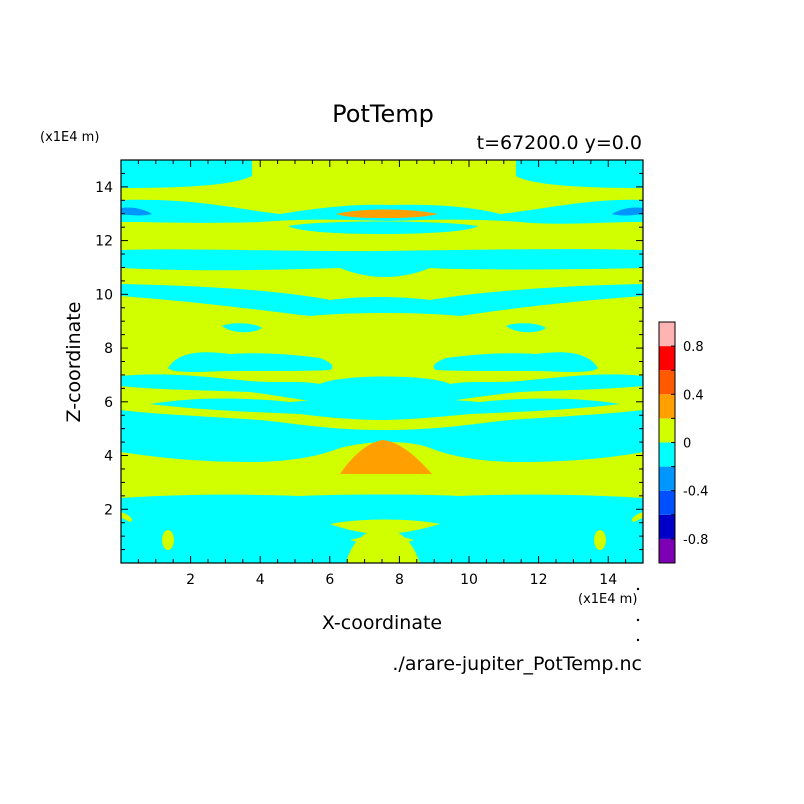  I want to click on x-tick-label: 8, so click(399, 580).